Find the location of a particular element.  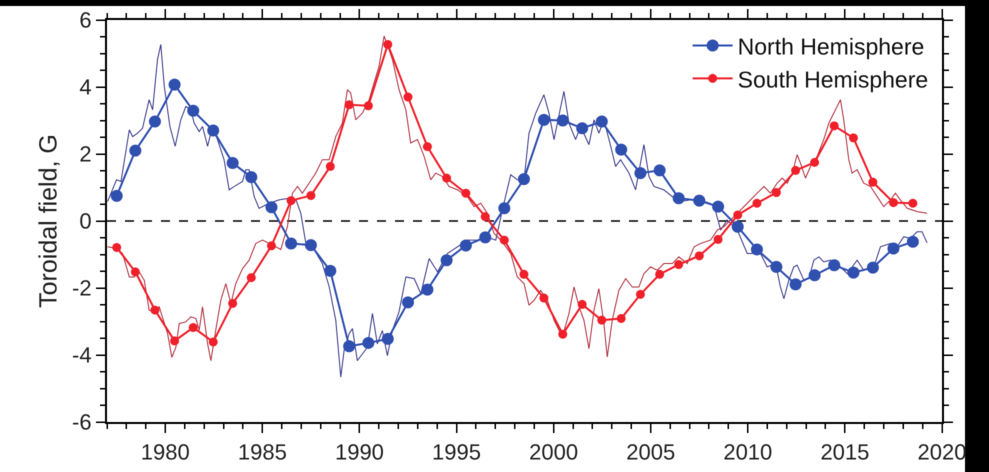

y-axis-title: Toroidal field, G is located at coordinates (48, 221).